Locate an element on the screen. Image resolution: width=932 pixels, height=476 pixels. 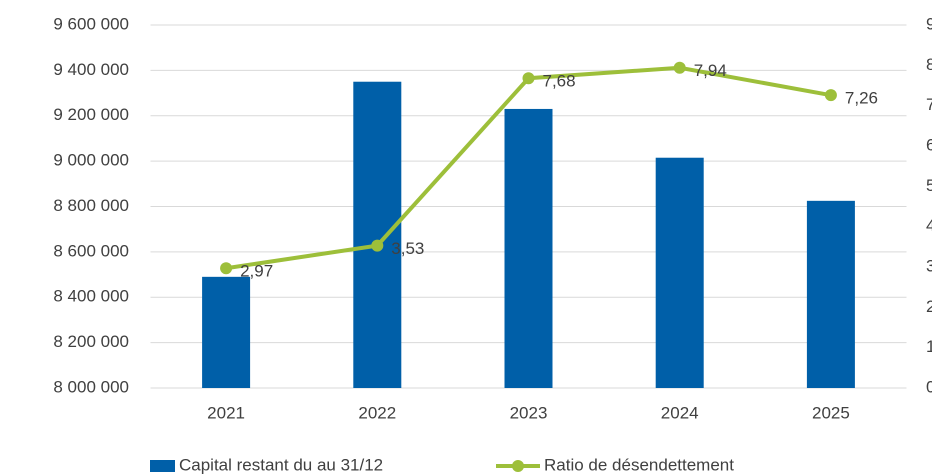
y2-tick-label: 3 is located at coordinates (929, 265).